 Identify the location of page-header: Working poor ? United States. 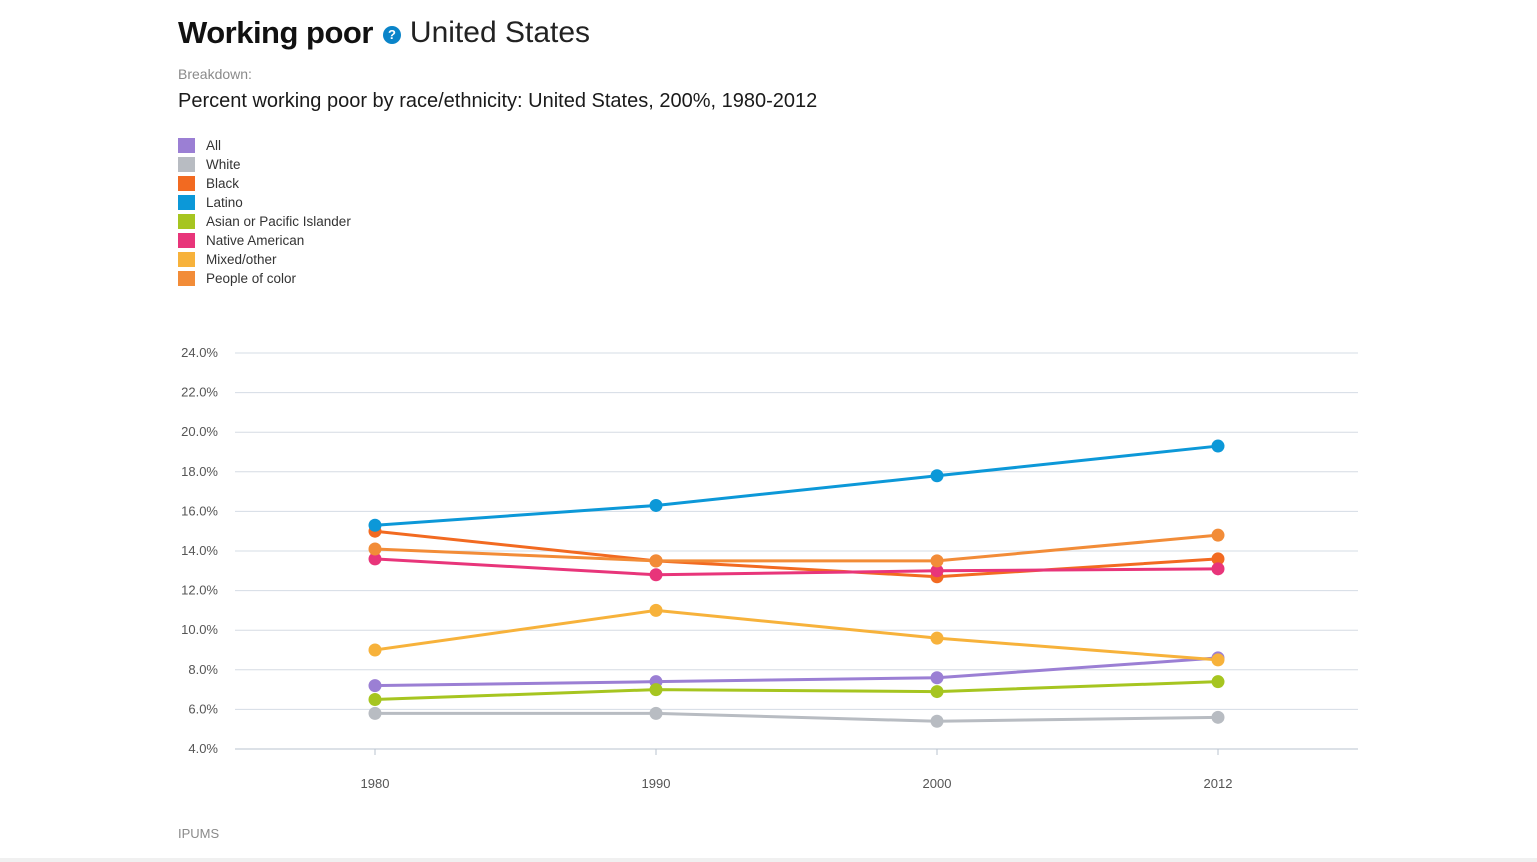
(384, 33).